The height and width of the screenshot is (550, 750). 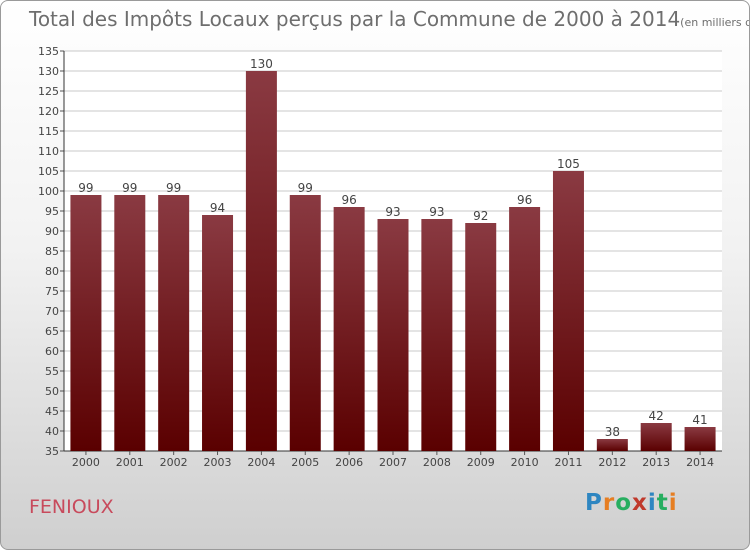 What do you see at coordinates (656, 462) in the screenshot?
I see `x-tick-label: 2013` at bounding box center [656, 462].